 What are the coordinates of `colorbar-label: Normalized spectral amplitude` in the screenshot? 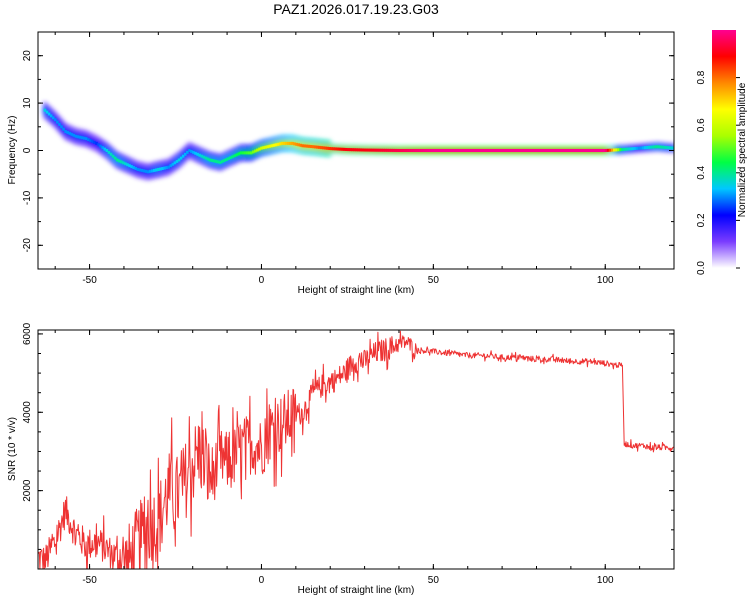 It's located at (742, 149).